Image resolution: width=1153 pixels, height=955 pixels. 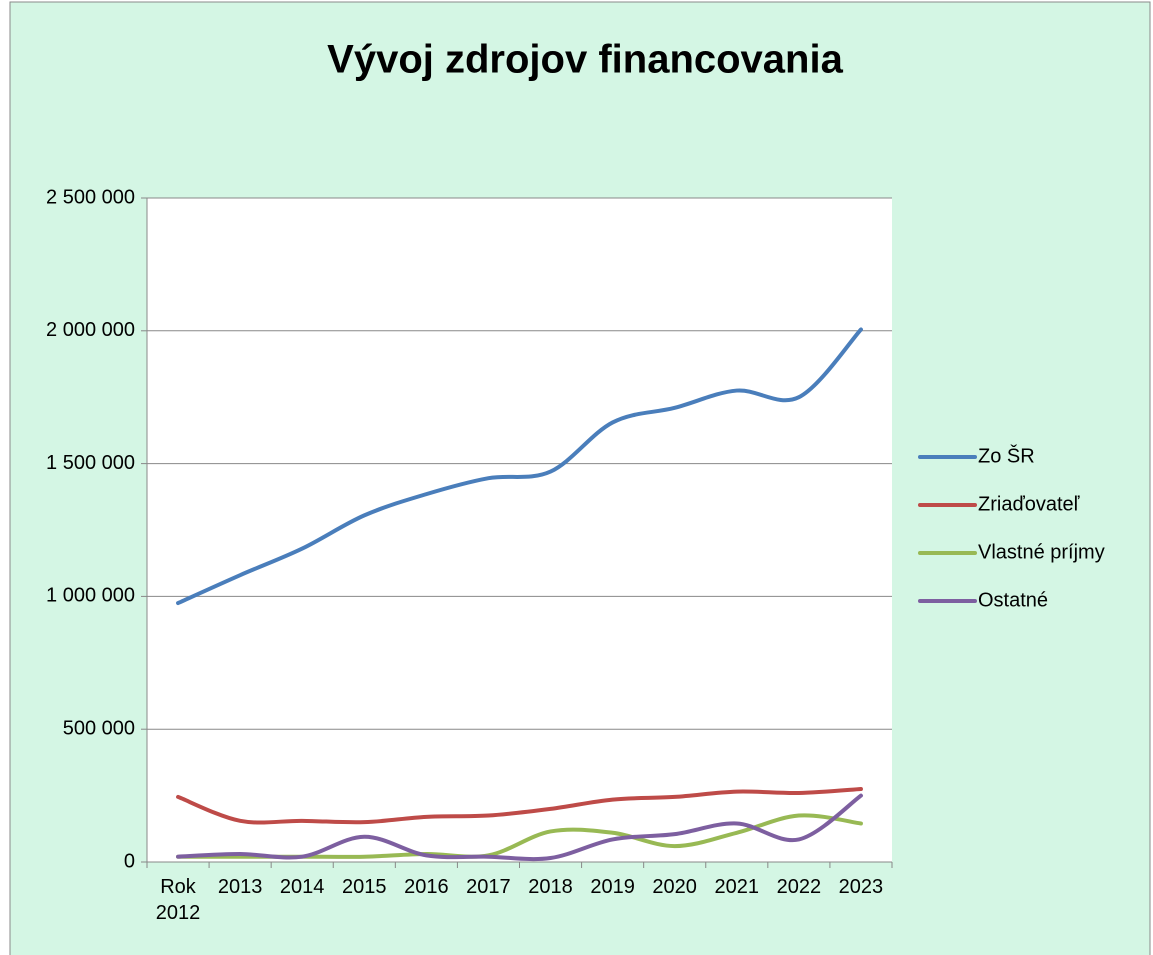 What do you see at coordinates (426, 887) in the screenshot?
I see `x-tick-label: 2016` at bounding box center [426, 887].